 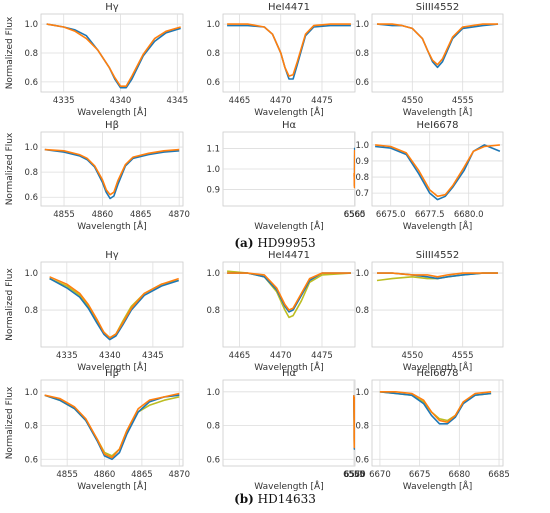 What do you see at coordinates (67, 475) in the screenshot?
I see `x-tick-label: 4855` at bounding box center [67, 475].